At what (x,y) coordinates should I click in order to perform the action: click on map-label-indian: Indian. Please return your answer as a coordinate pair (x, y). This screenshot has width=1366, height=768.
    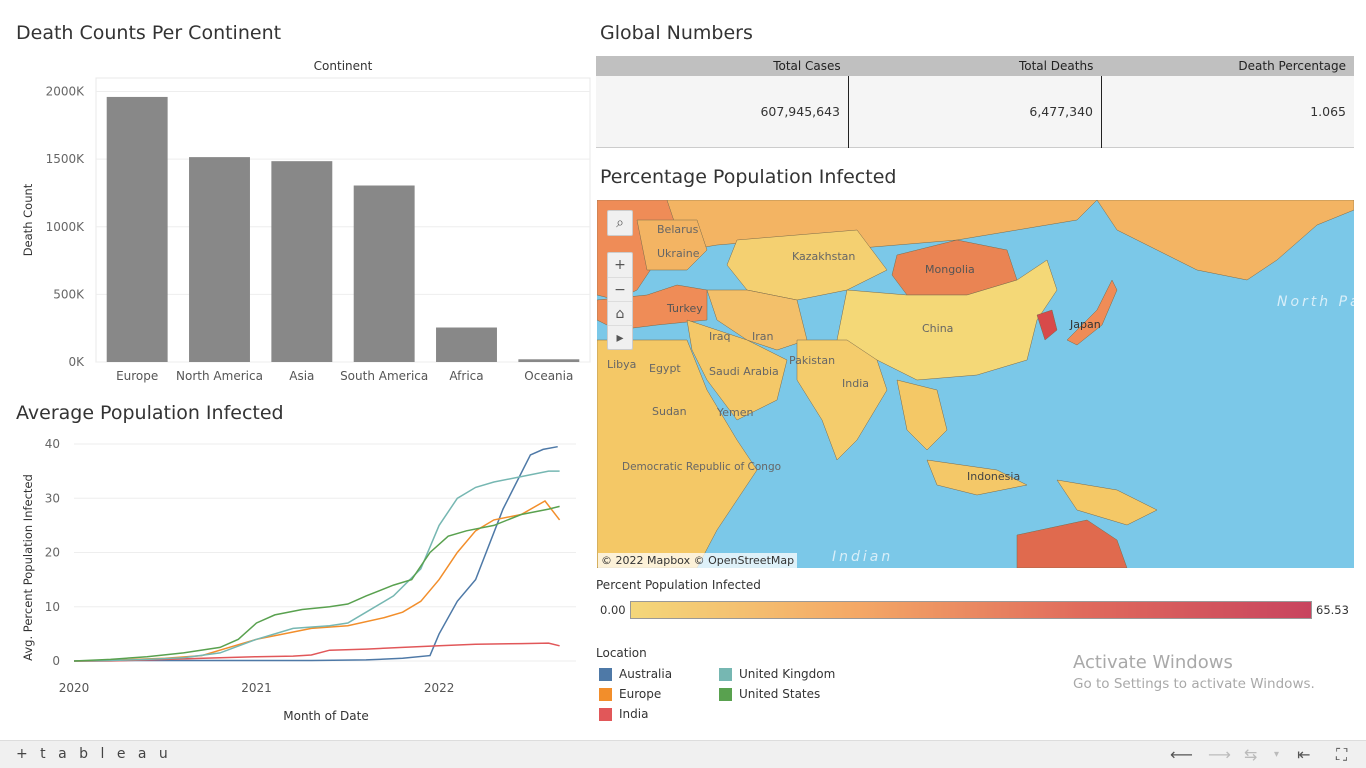
    Looking at the image, I should click on (862, 557).